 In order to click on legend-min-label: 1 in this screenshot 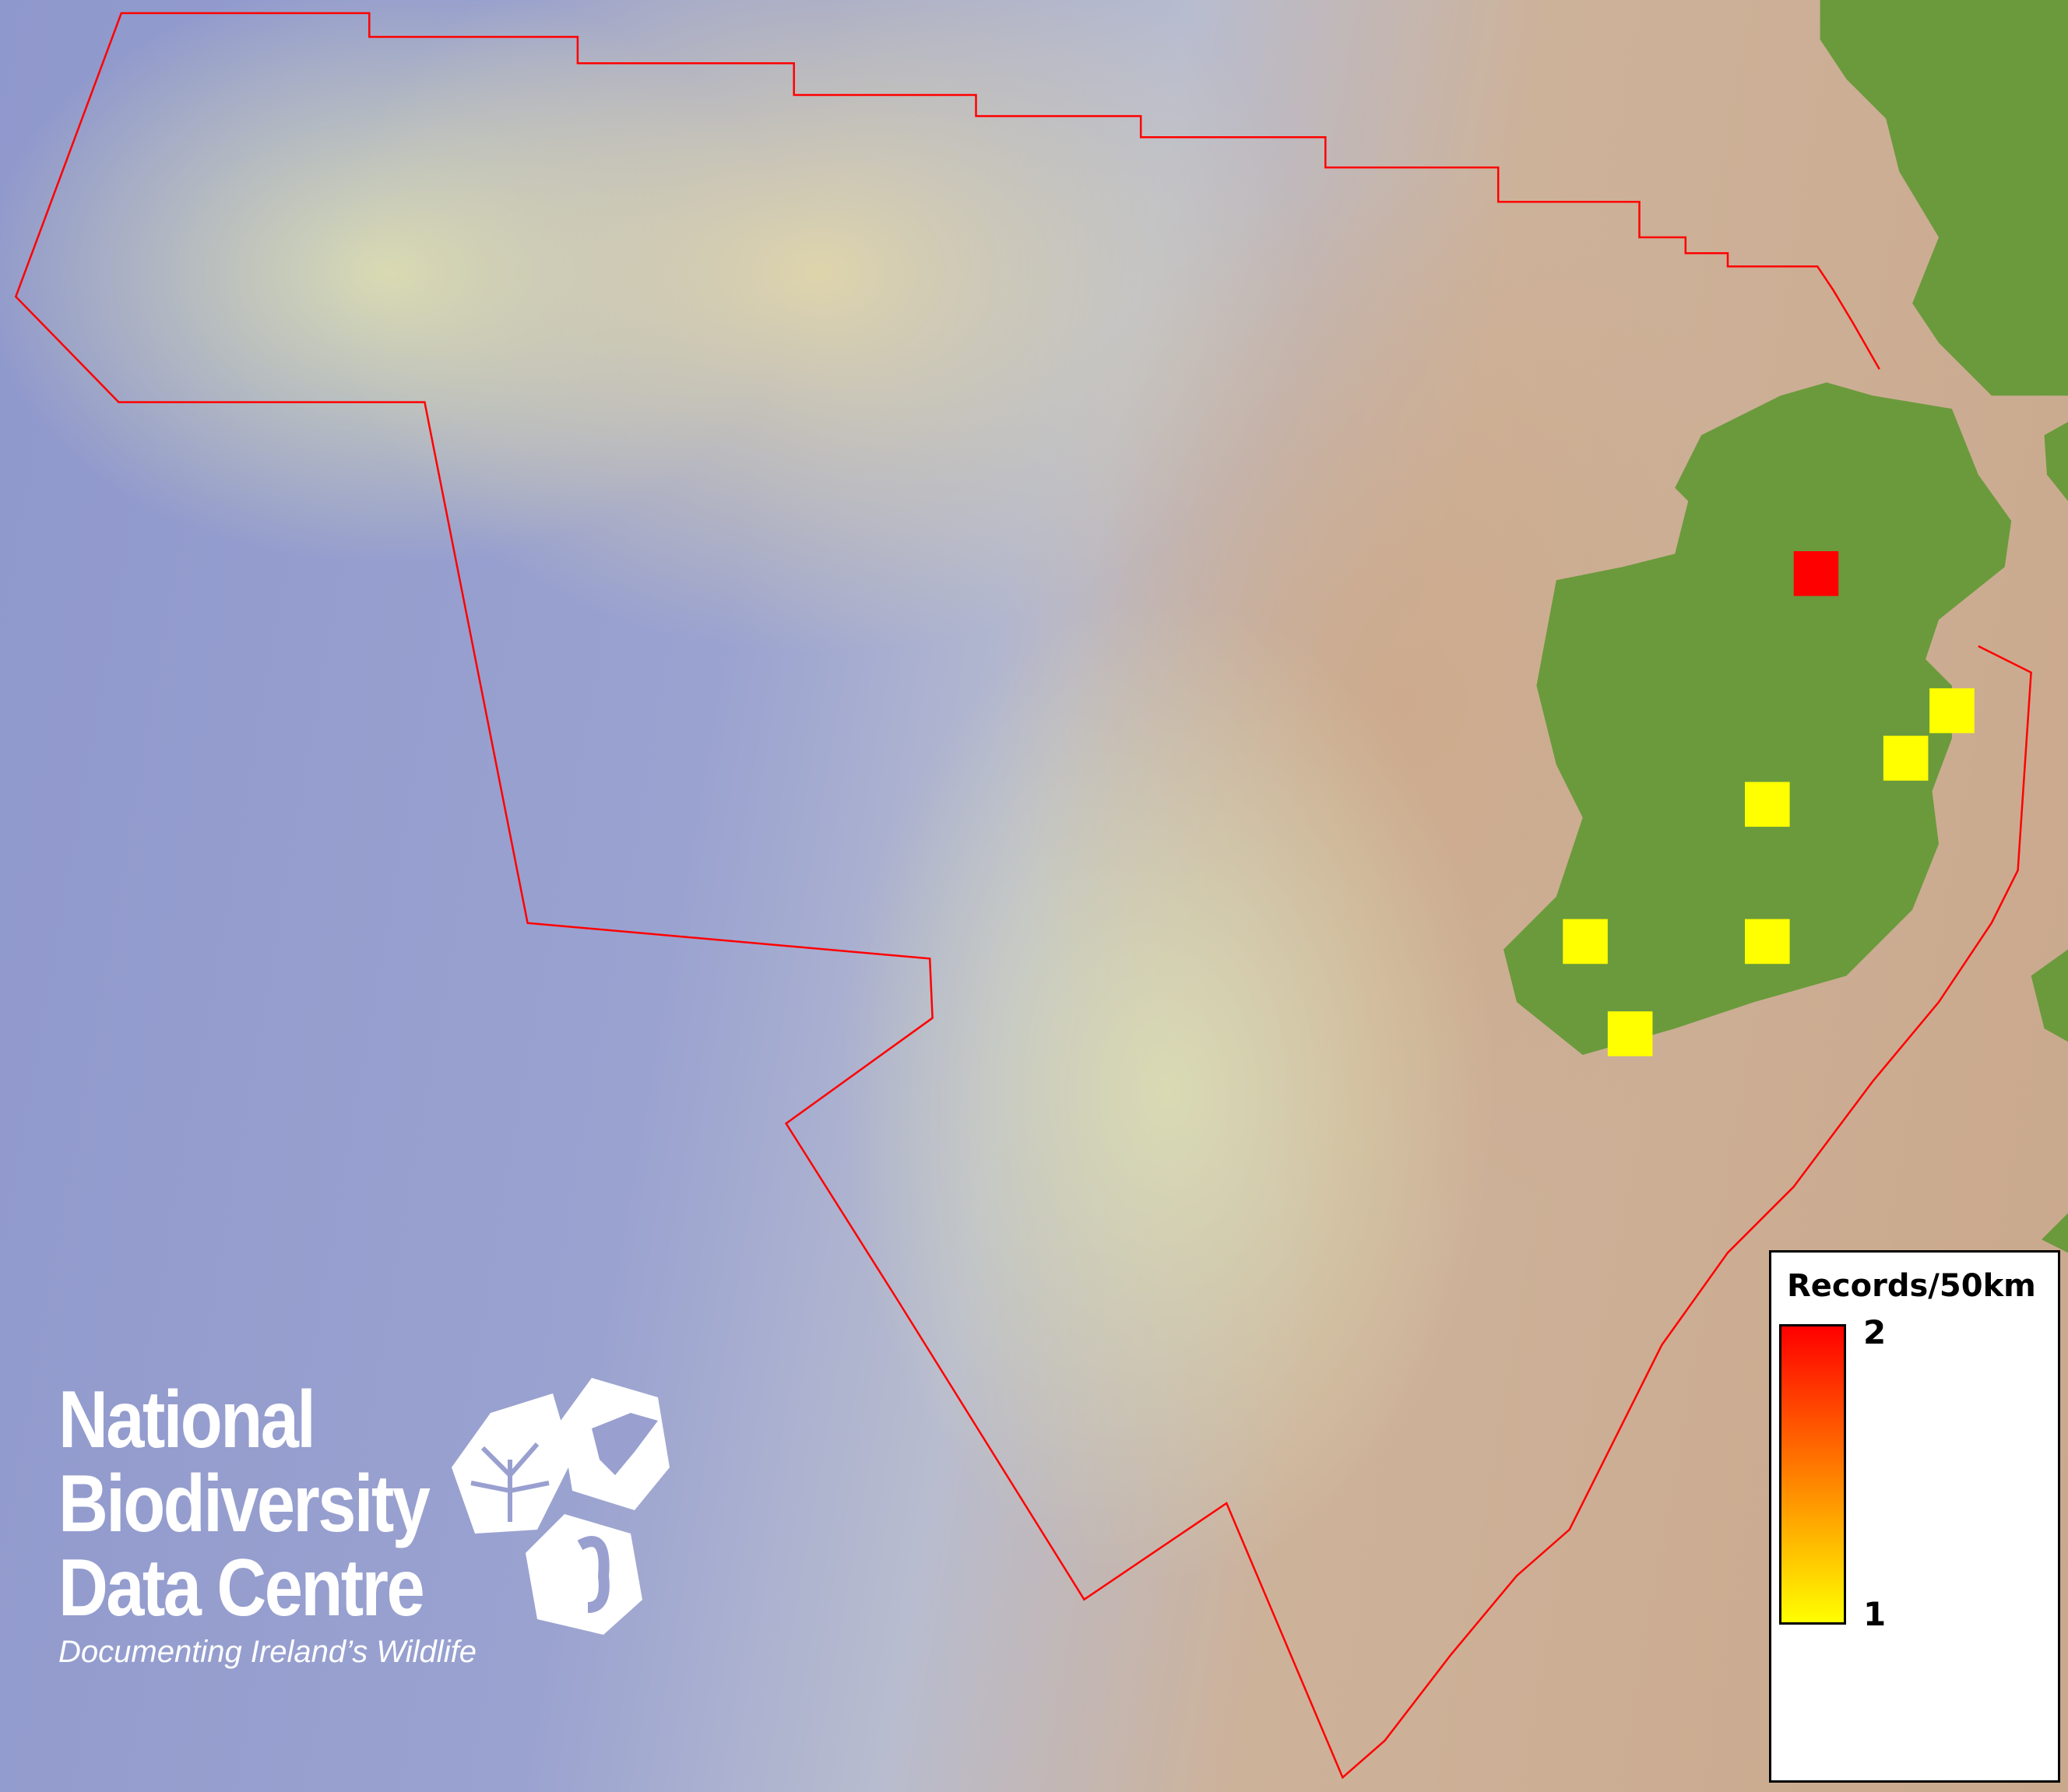, I will do `click(1875, 1614)`.